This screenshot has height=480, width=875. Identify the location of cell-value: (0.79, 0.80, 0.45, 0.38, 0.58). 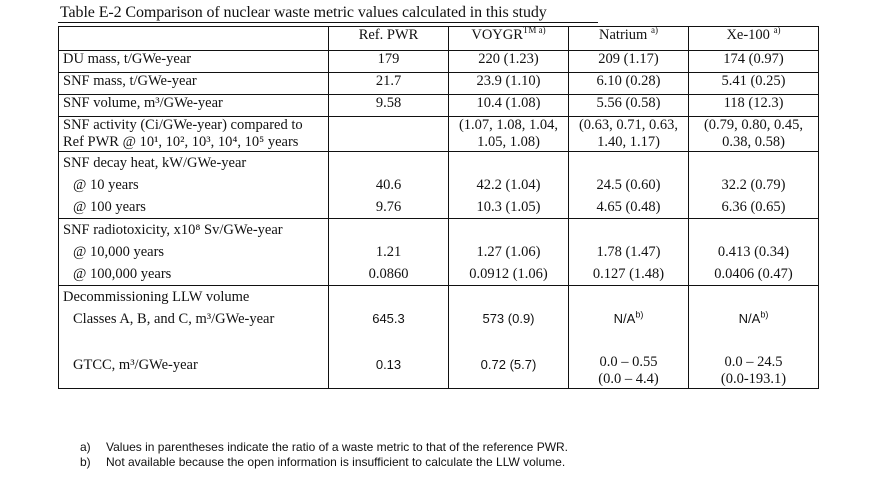
(753, 134).